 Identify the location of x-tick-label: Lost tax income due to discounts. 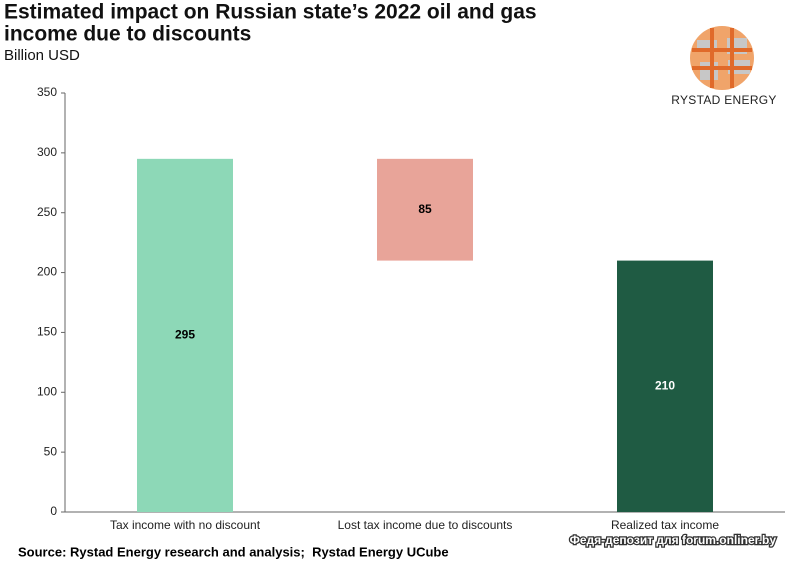
(425, 525).